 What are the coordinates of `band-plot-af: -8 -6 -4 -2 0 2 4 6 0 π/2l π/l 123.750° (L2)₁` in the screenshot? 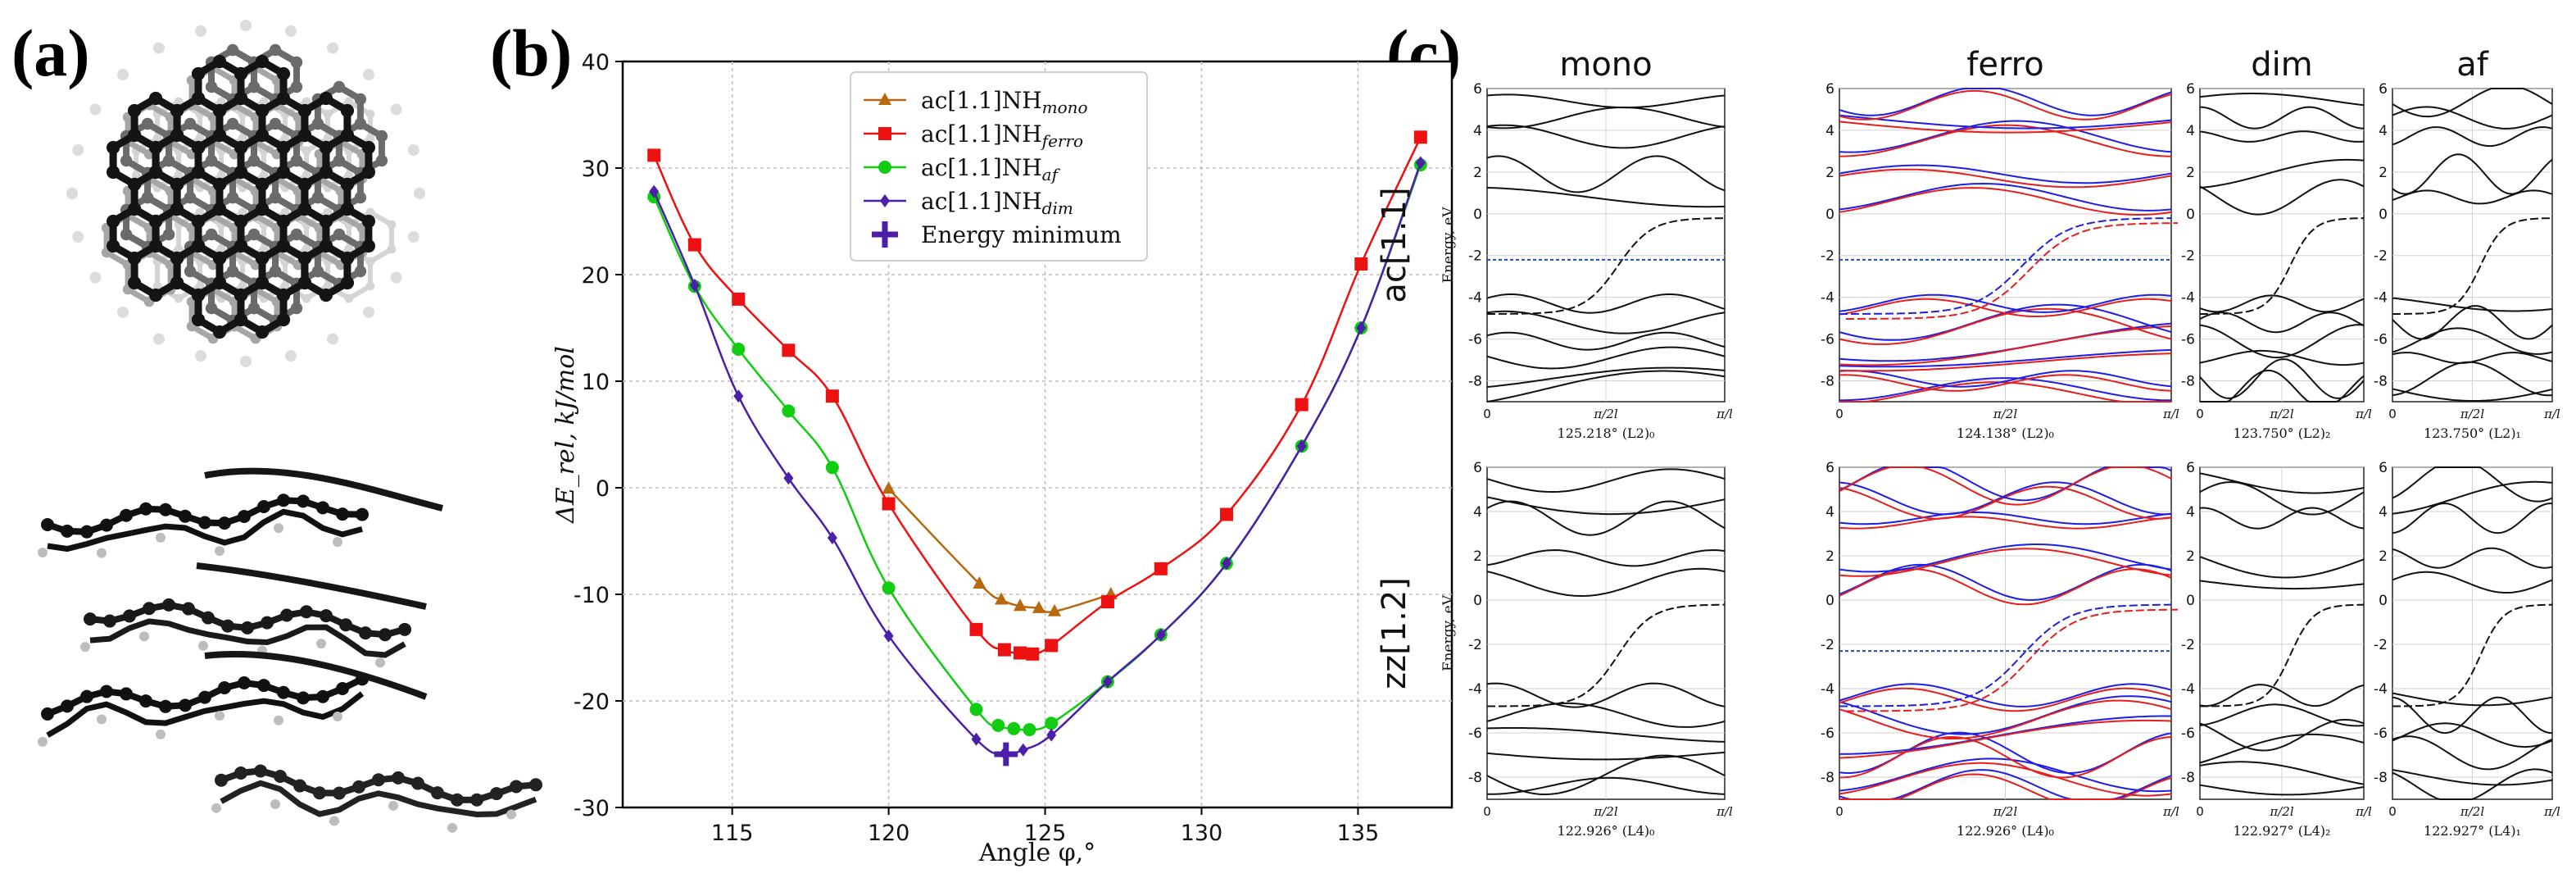 It's located at (2467, 261).